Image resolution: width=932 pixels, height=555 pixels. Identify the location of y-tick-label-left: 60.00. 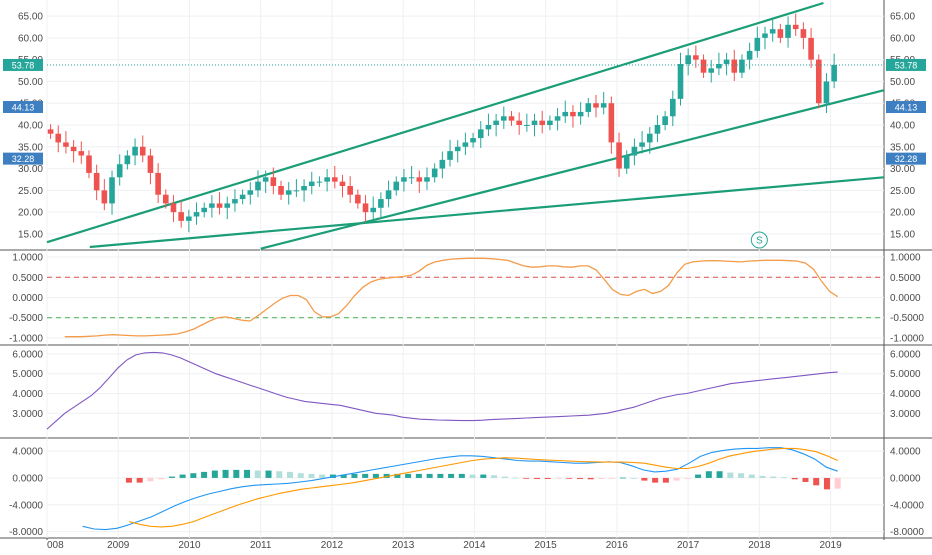
(30, 38).